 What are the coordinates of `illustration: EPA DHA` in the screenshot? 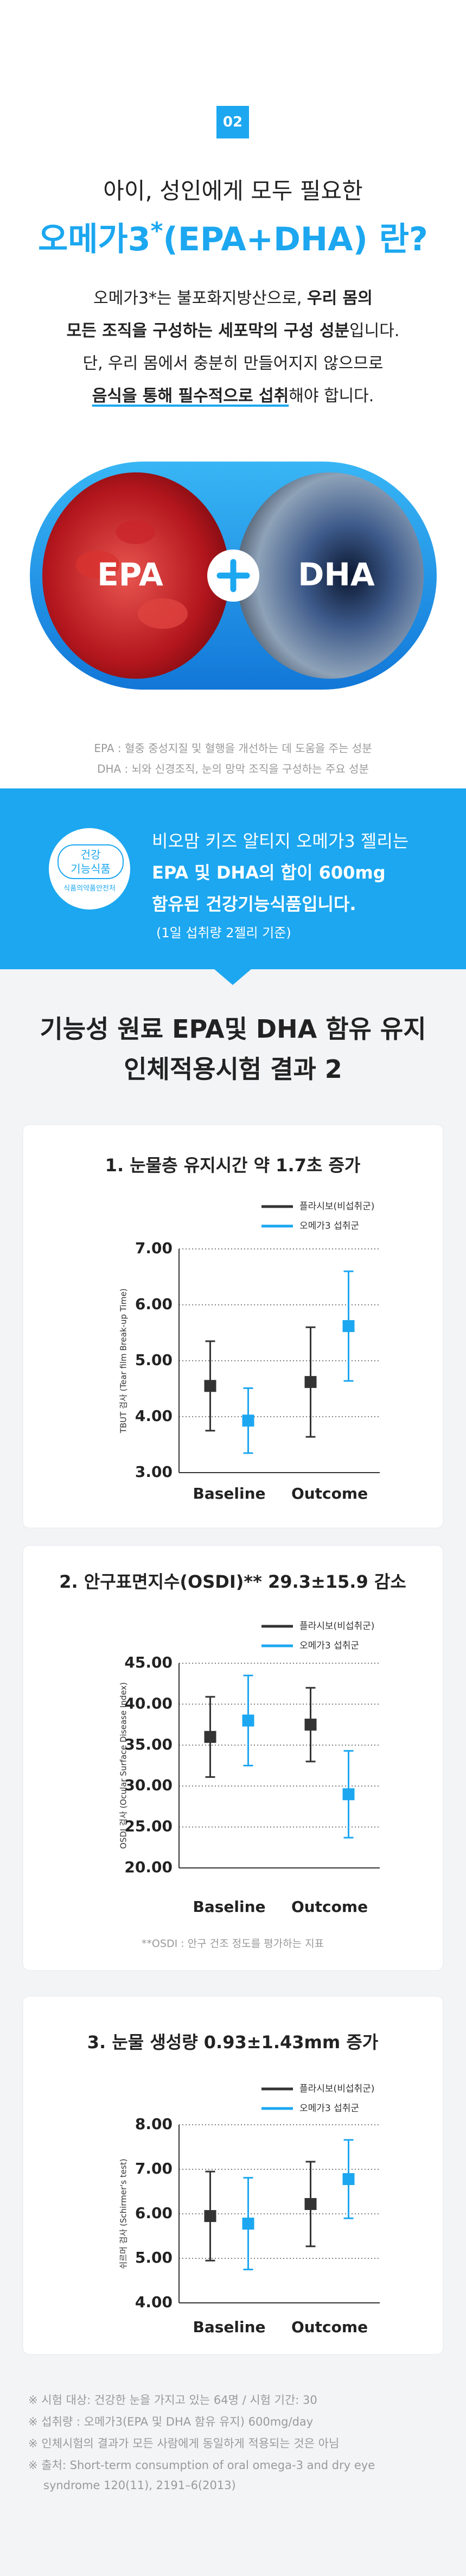 It's located at (234, 576).